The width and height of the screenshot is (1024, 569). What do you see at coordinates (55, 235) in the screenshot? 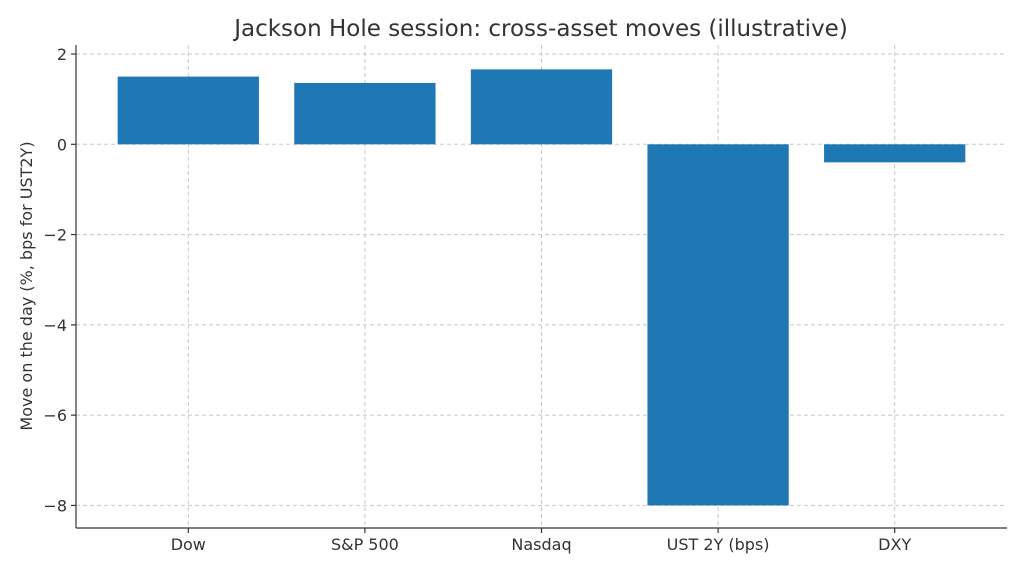
I see `y-tick-label: −2` at bounding box center [55, 235].